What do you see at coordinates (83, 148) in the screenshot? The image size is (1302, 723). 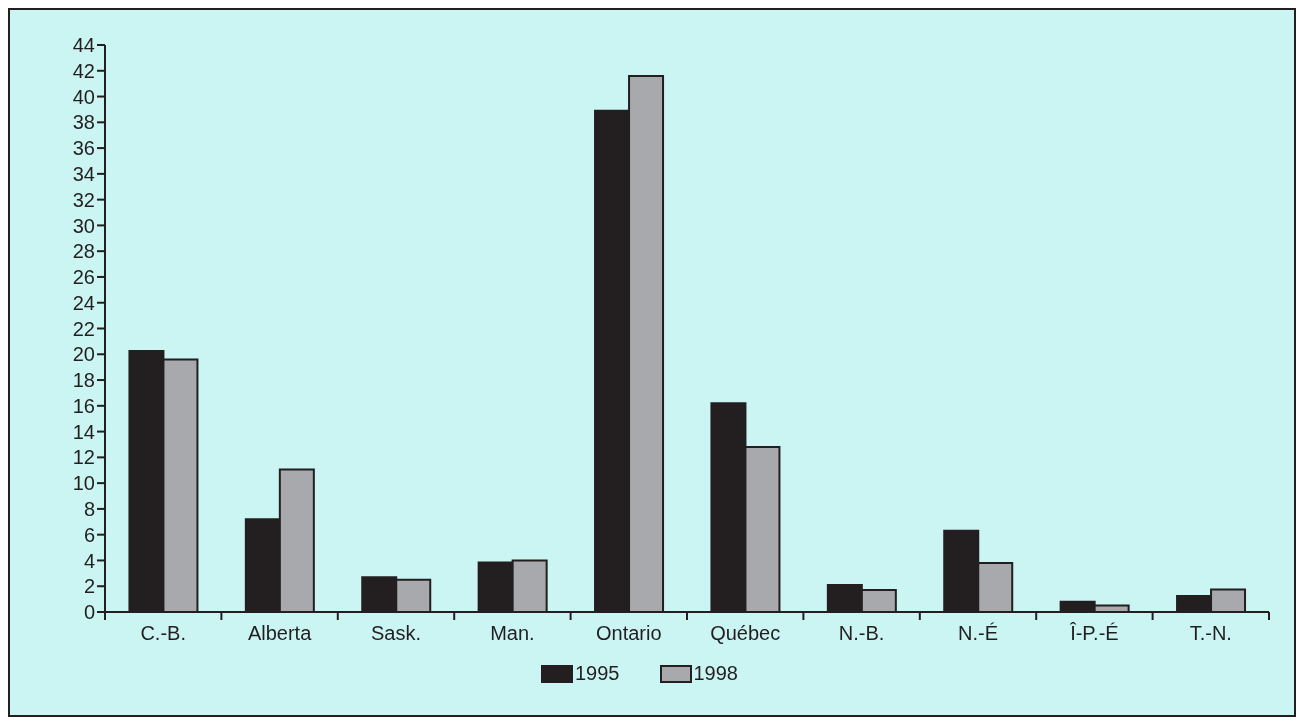 I see `y-tick-label: 36` at bounding box center [83, 148].